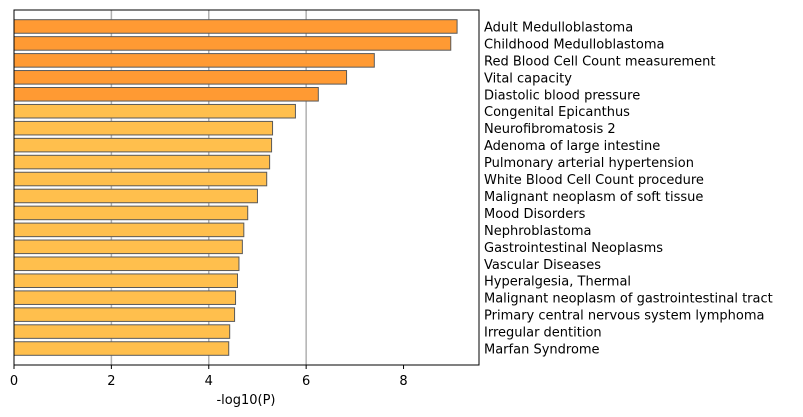 The image size is (803, 417). What do you see at coordinates (573, 248) in the screenshot?
I see `category-label: Gastrointestinal Neoplasms` at bounding box center [573, 248].